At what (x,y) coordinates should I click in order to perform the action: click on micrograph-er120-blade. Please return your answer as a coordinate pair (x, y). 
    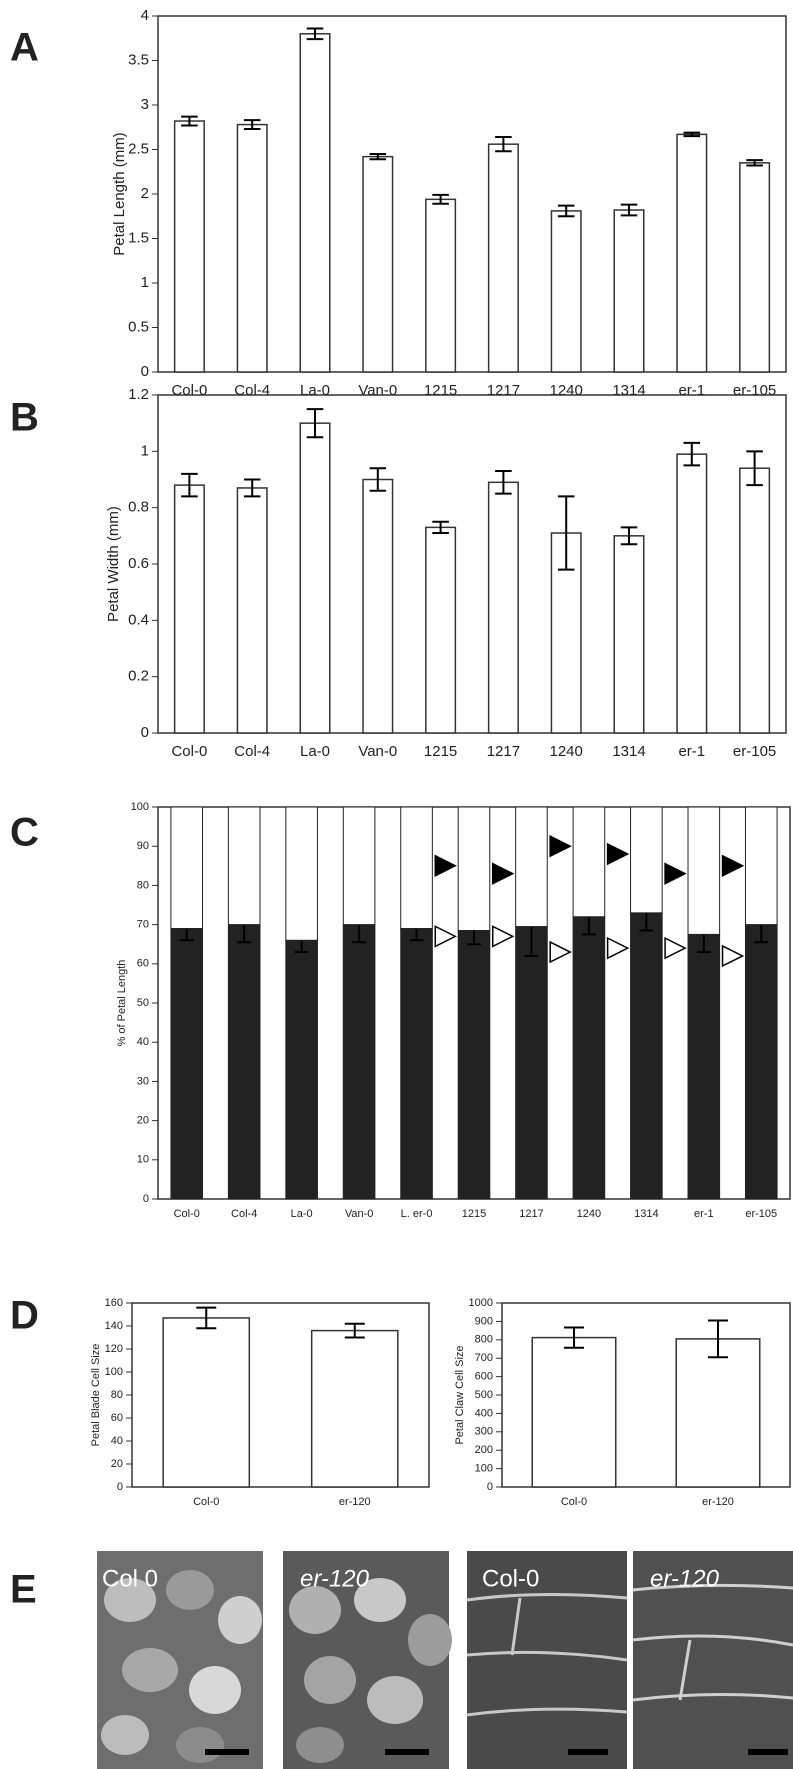
    Looking at the image, I should click on (367, 1660).